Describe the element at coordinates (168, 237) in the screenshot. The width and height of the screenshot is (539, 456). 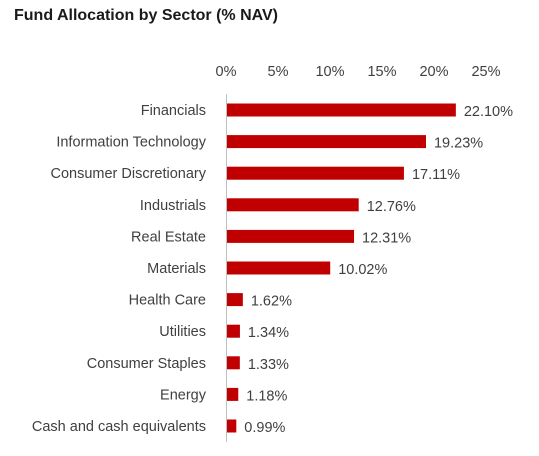
I see `category-label: Real Estate` at that location.